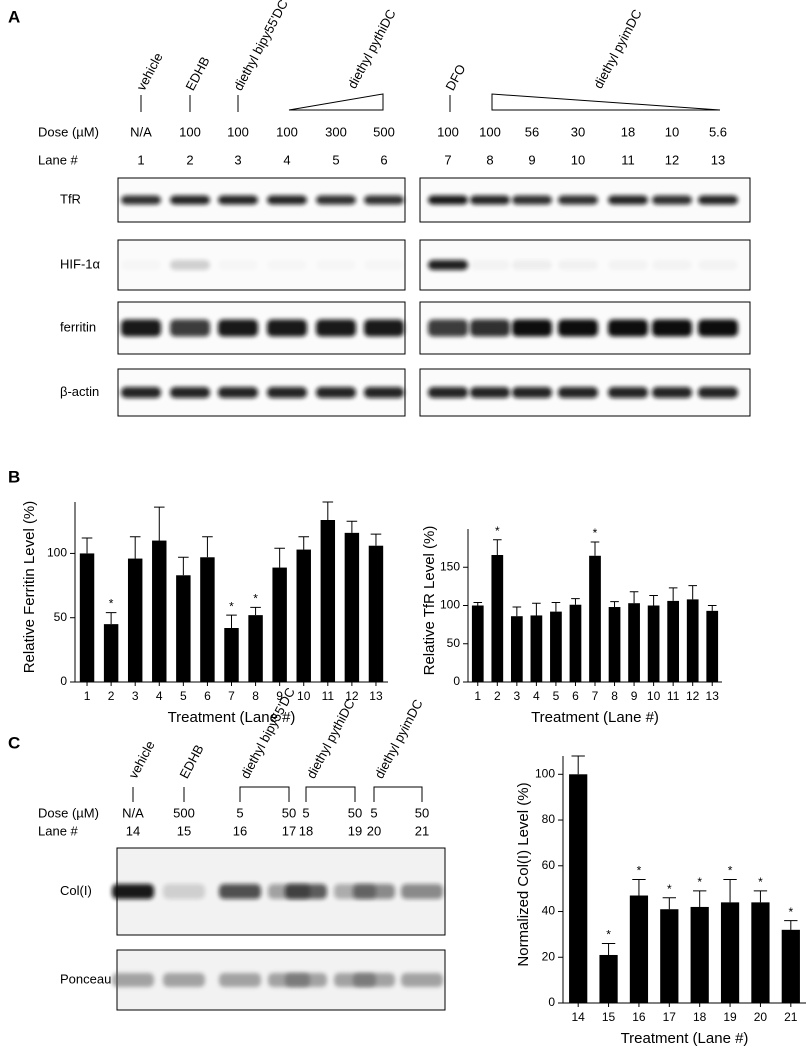  What do you see at coordinates (58, 830) in the screenshot?
I see `lane-label: Lane #` at bounding box center [58, 830].